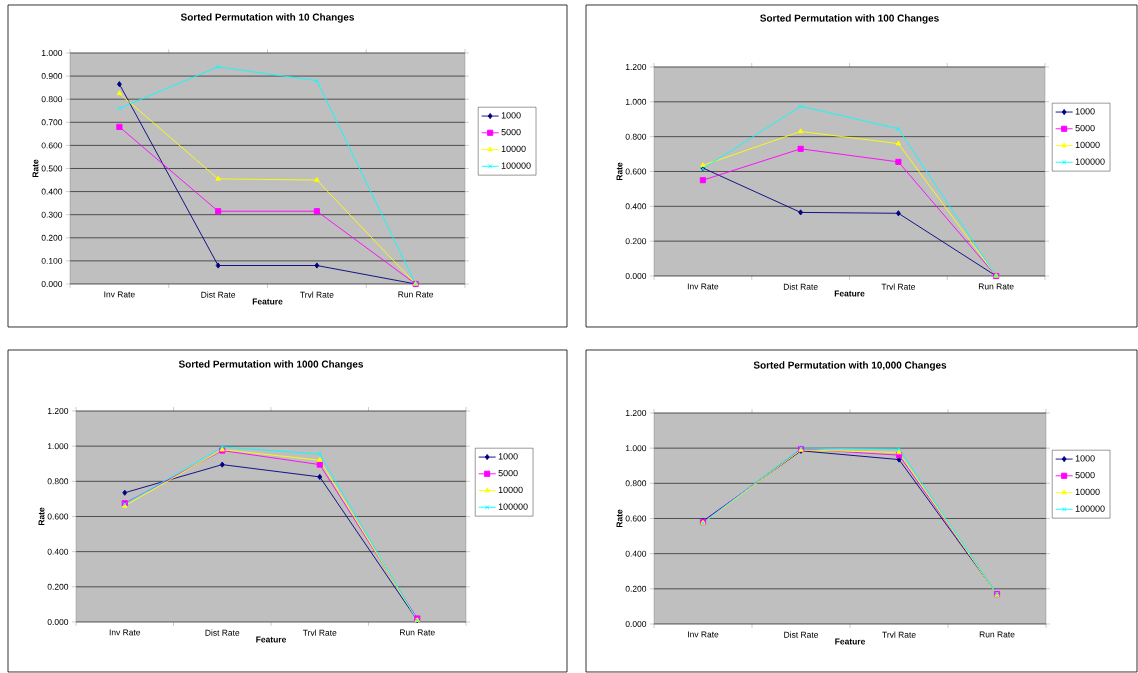 The width and height of the screenshot is (1138, 673). I want to click on y-tick-label: 0.500, so click(52, 168).